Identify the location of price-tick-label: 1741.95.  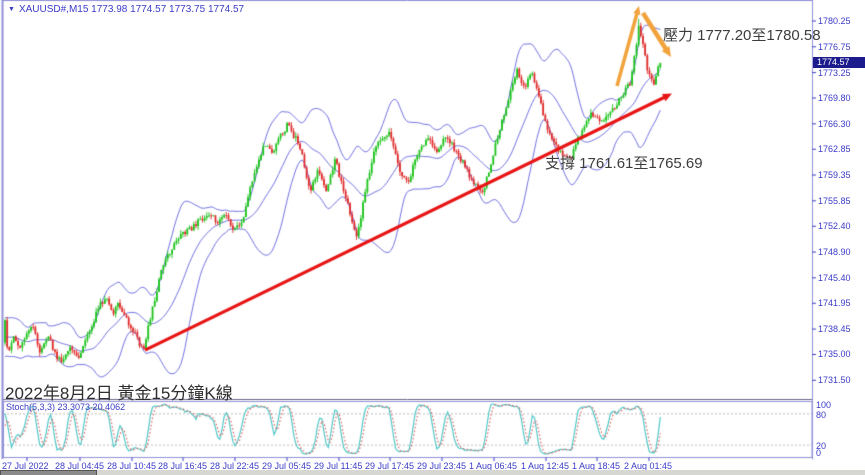
(834, 303).